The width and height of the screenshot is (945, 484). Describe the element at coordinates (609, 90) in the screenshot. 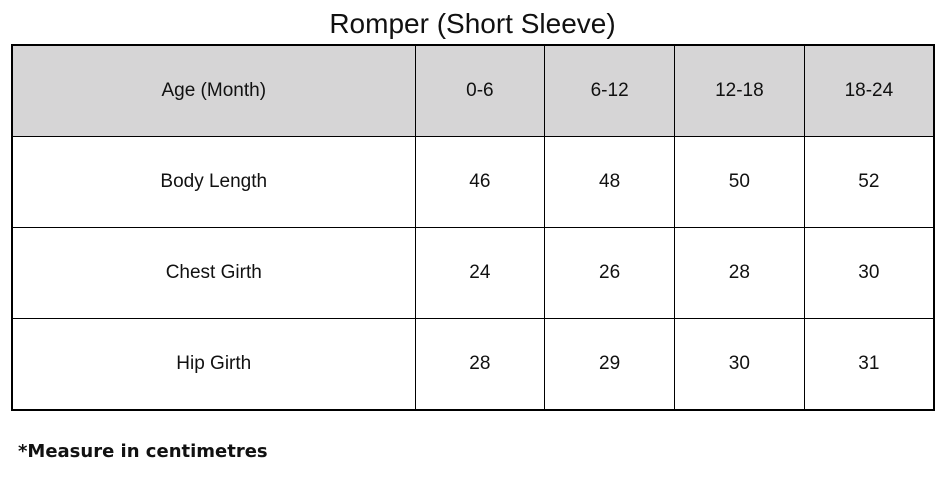

I see `header-cell: 6-12` at that location.